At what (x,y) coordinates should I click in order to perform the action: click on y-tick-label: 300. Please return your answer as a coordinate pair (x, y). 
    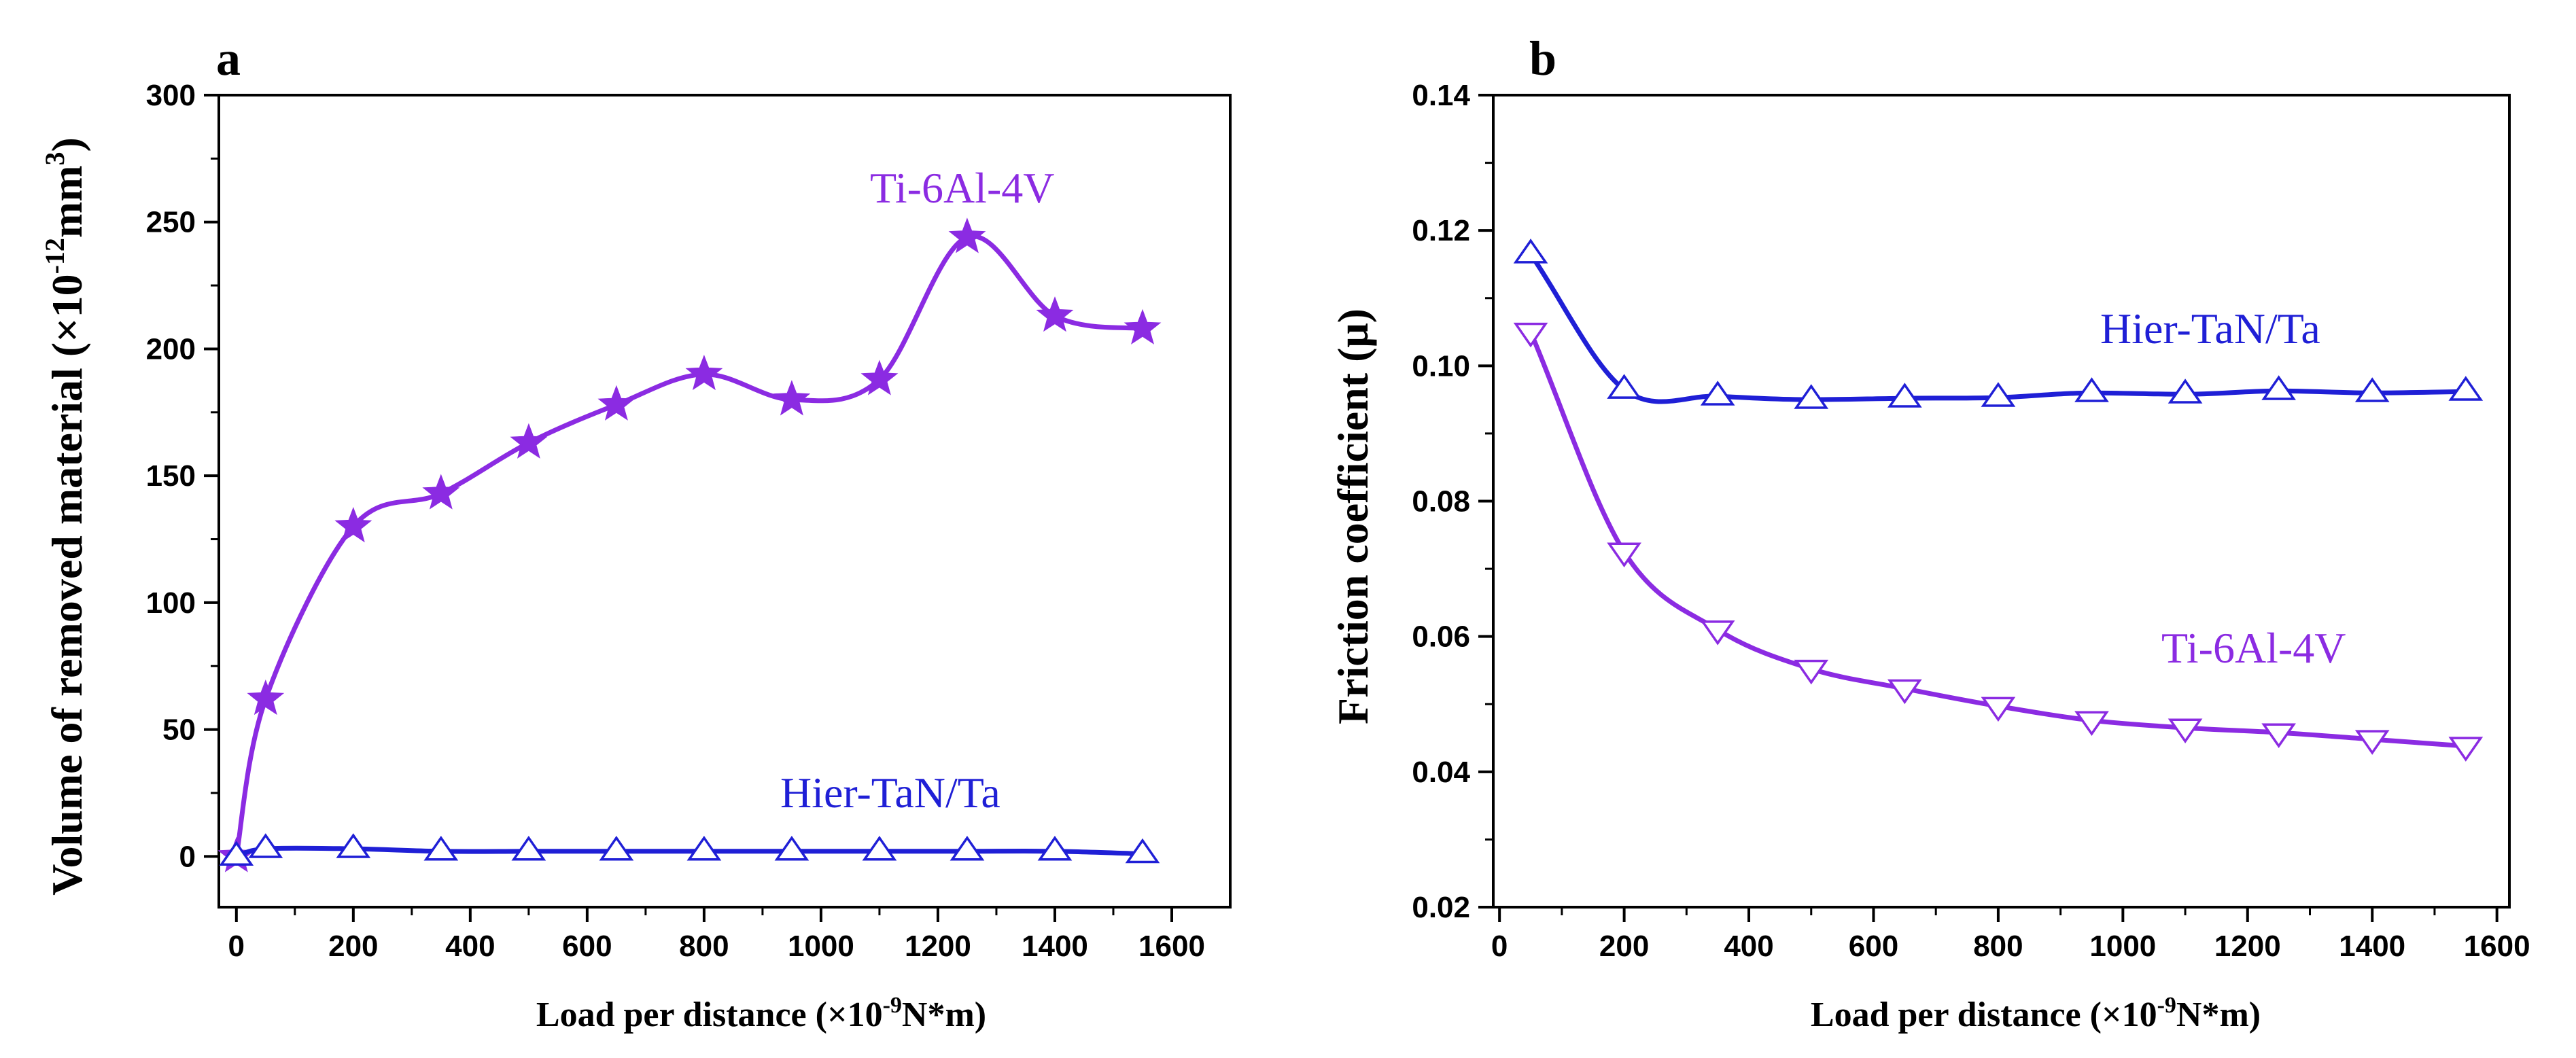
    Looking at the image, I should click on (171, 95).